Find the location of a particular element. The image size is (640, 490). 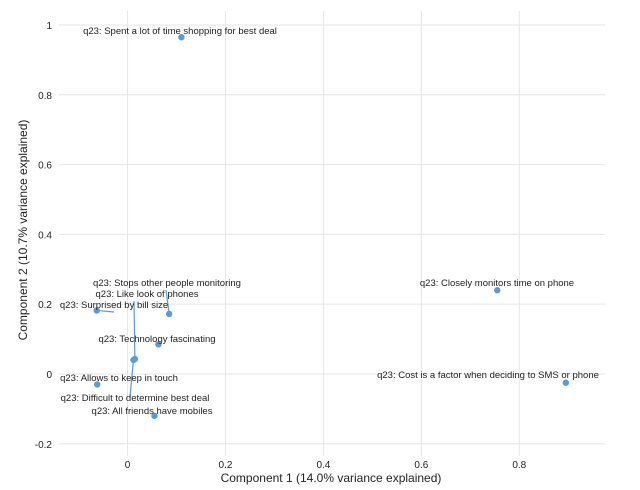

x-tick-label: 0.8 is located at coordinates (519, 465).